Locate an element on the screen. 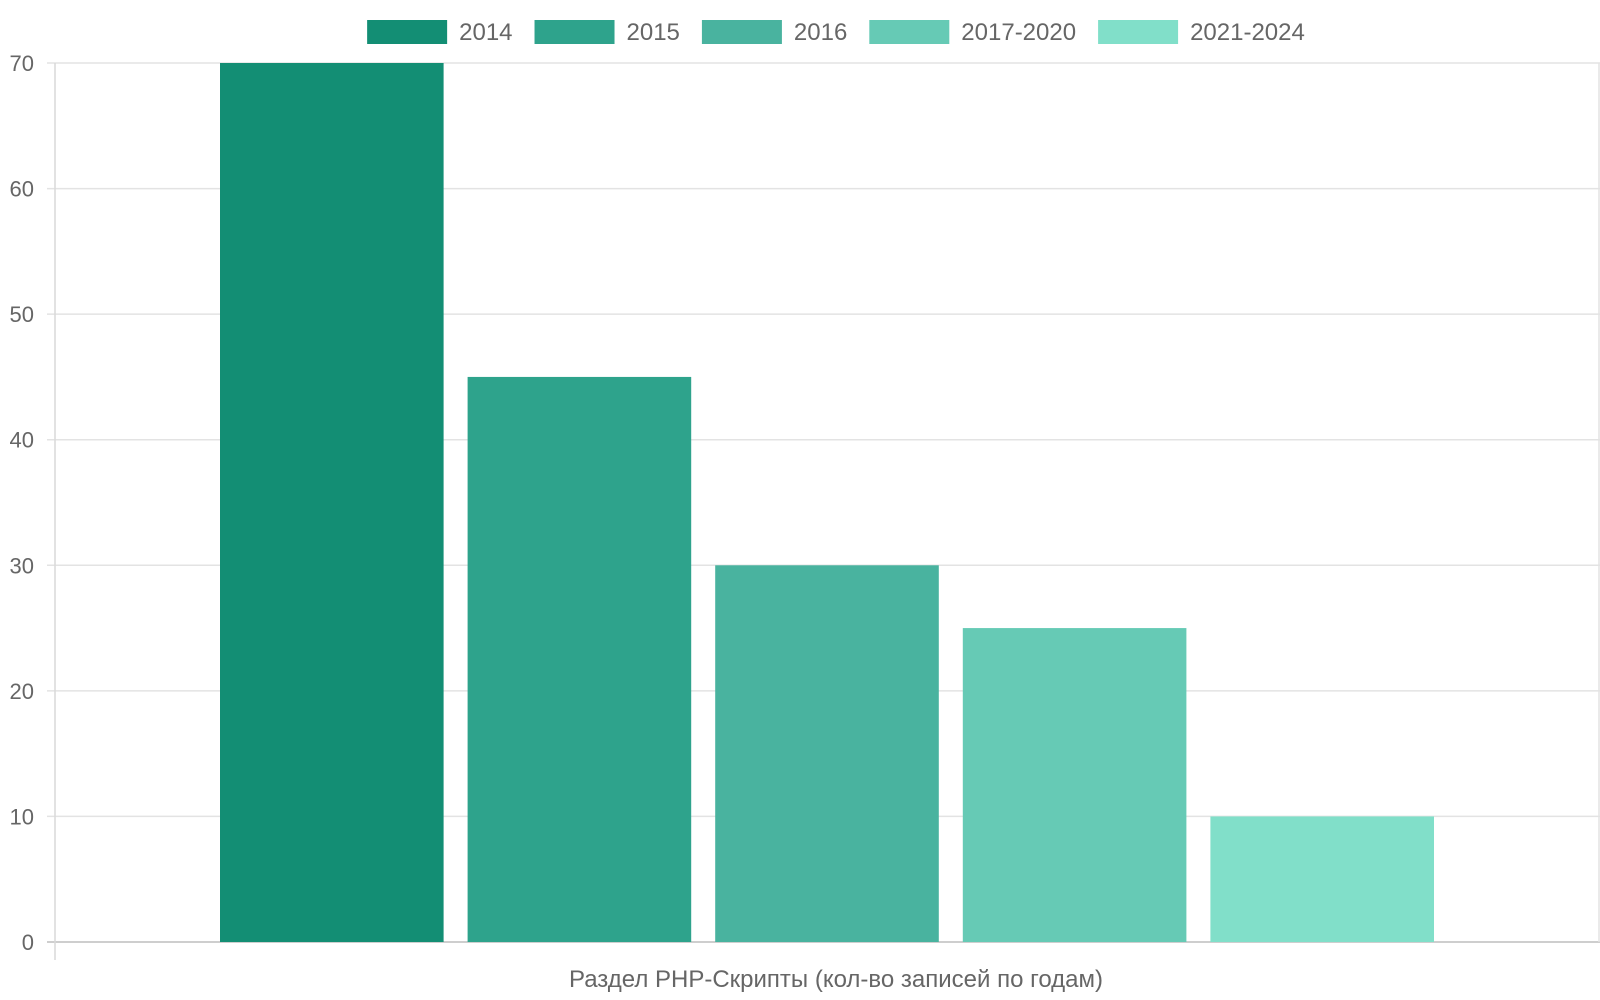 This screenshot has height=1000, width=1600. y-tick-label: 60 is located at coordinates (22, 189).